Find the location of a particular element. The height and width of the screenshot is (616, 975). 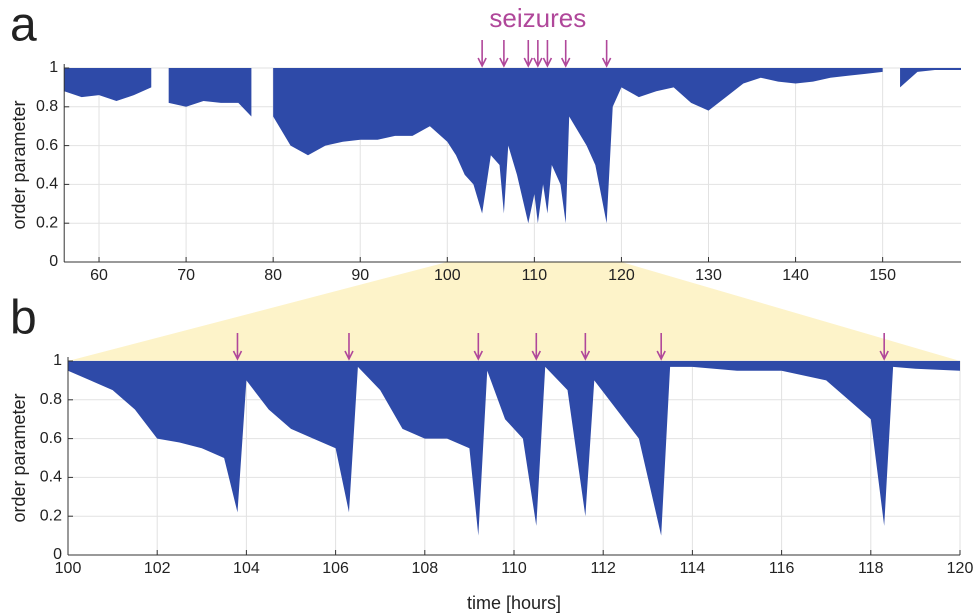

x-tick-label: 104 is located at coordinates (246, 568).